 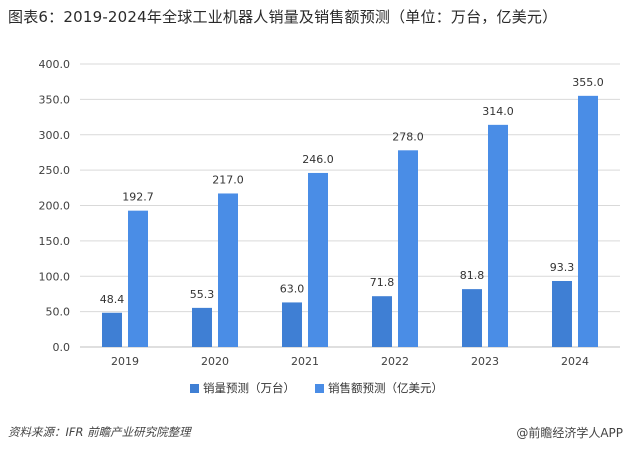 What do you see at coordinates (228, 179) in the screenshot?
I see `data-label-sales-revenue: 217.0` at bounding box center [228, 179].